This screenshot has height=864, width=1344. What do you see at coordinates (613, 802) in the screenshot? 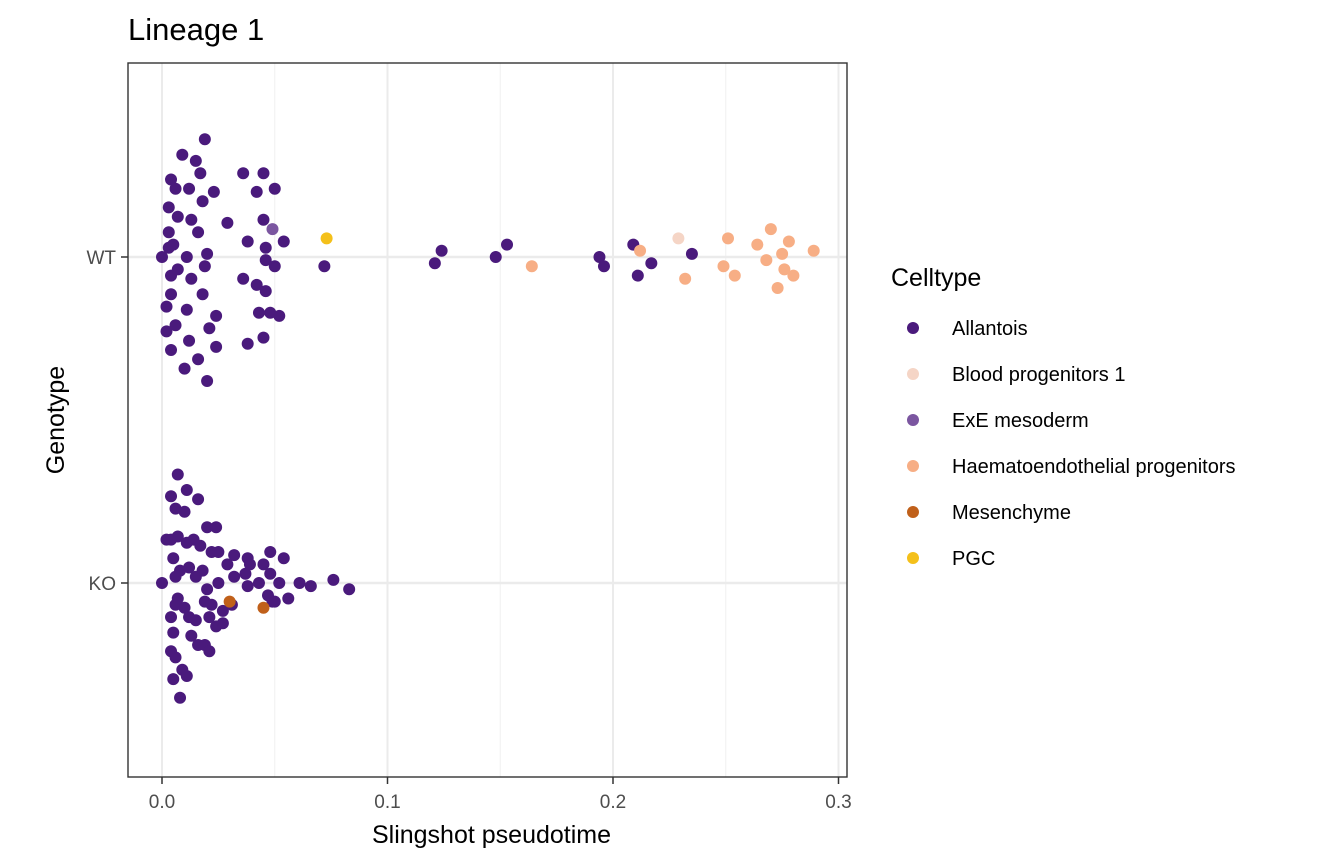
I see `x-tick-label: 0.2` at bounding box center [613, 802].